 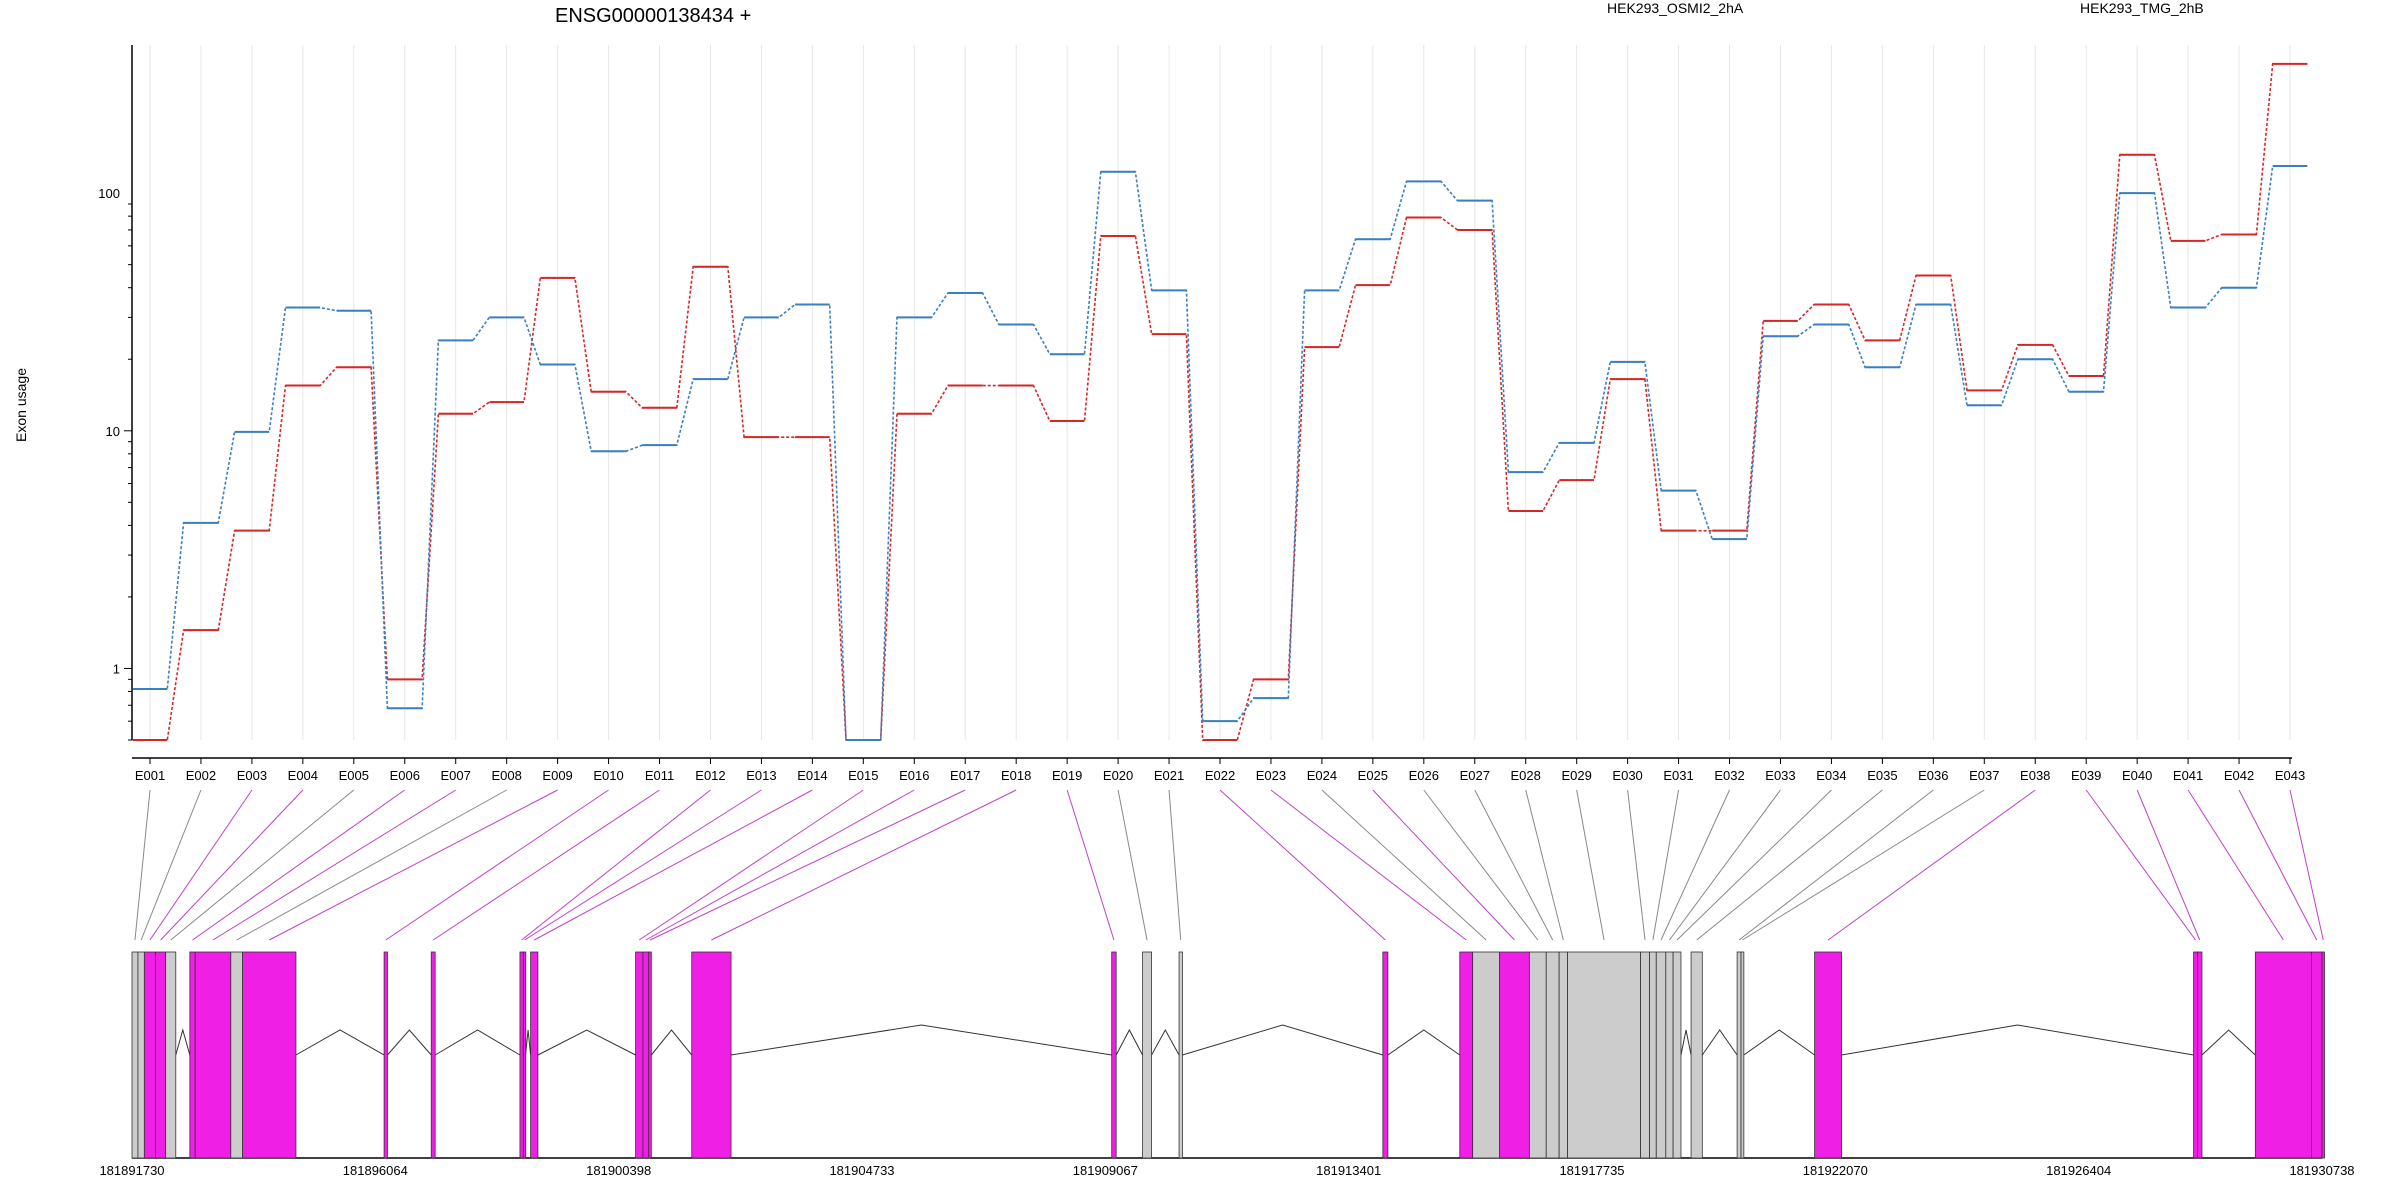 What do you see at coordinates (2078, 1170) in the screenshot?
I see `genomic-coordinate-label: 181926404` at bounding box center [2078, 1170].